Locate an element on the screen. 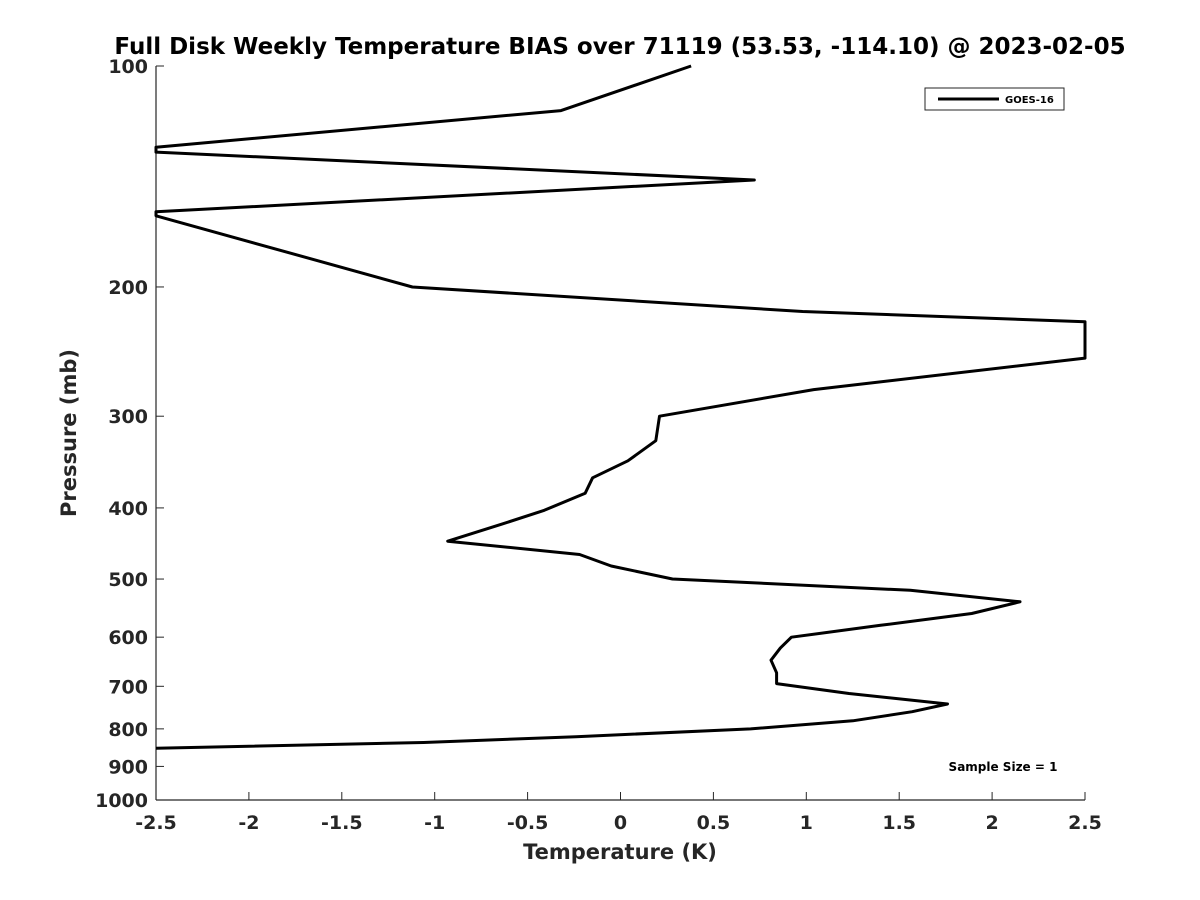 The width and height of the screenshot is (1200, 900). y-tick-label: 500 is located at coordinates (128, 580).